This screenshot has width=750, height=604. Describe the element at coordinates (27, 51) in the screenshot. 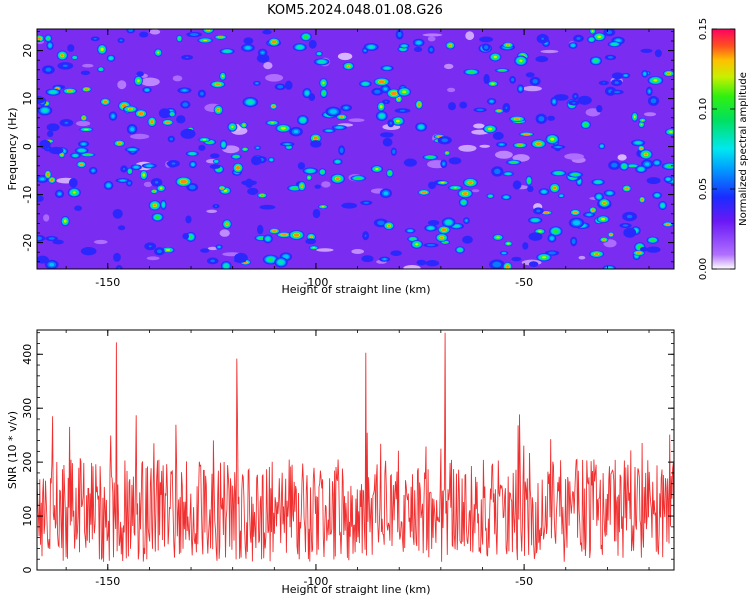

I see `y-tick-label: 20` at that location.